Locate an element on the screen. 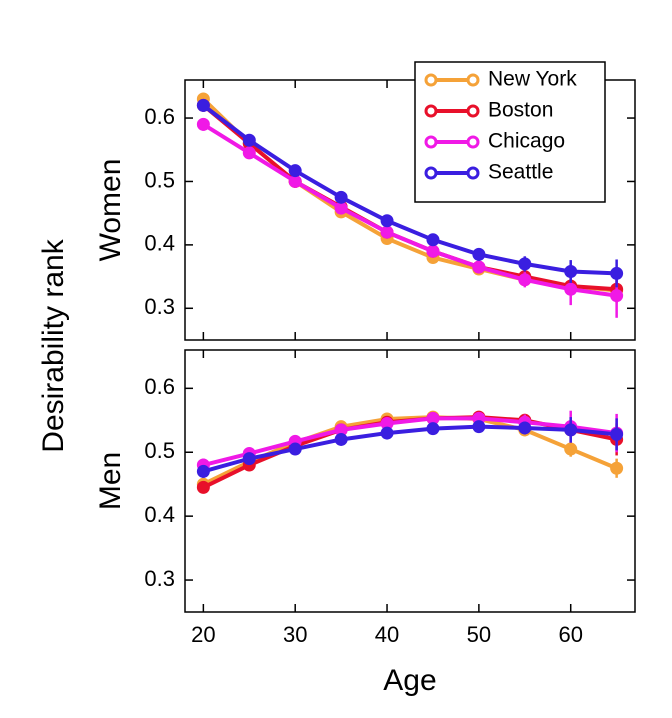 This screenshot has height=718, width=672. x-tick-label: 40 is located at coordinates (387, 634).